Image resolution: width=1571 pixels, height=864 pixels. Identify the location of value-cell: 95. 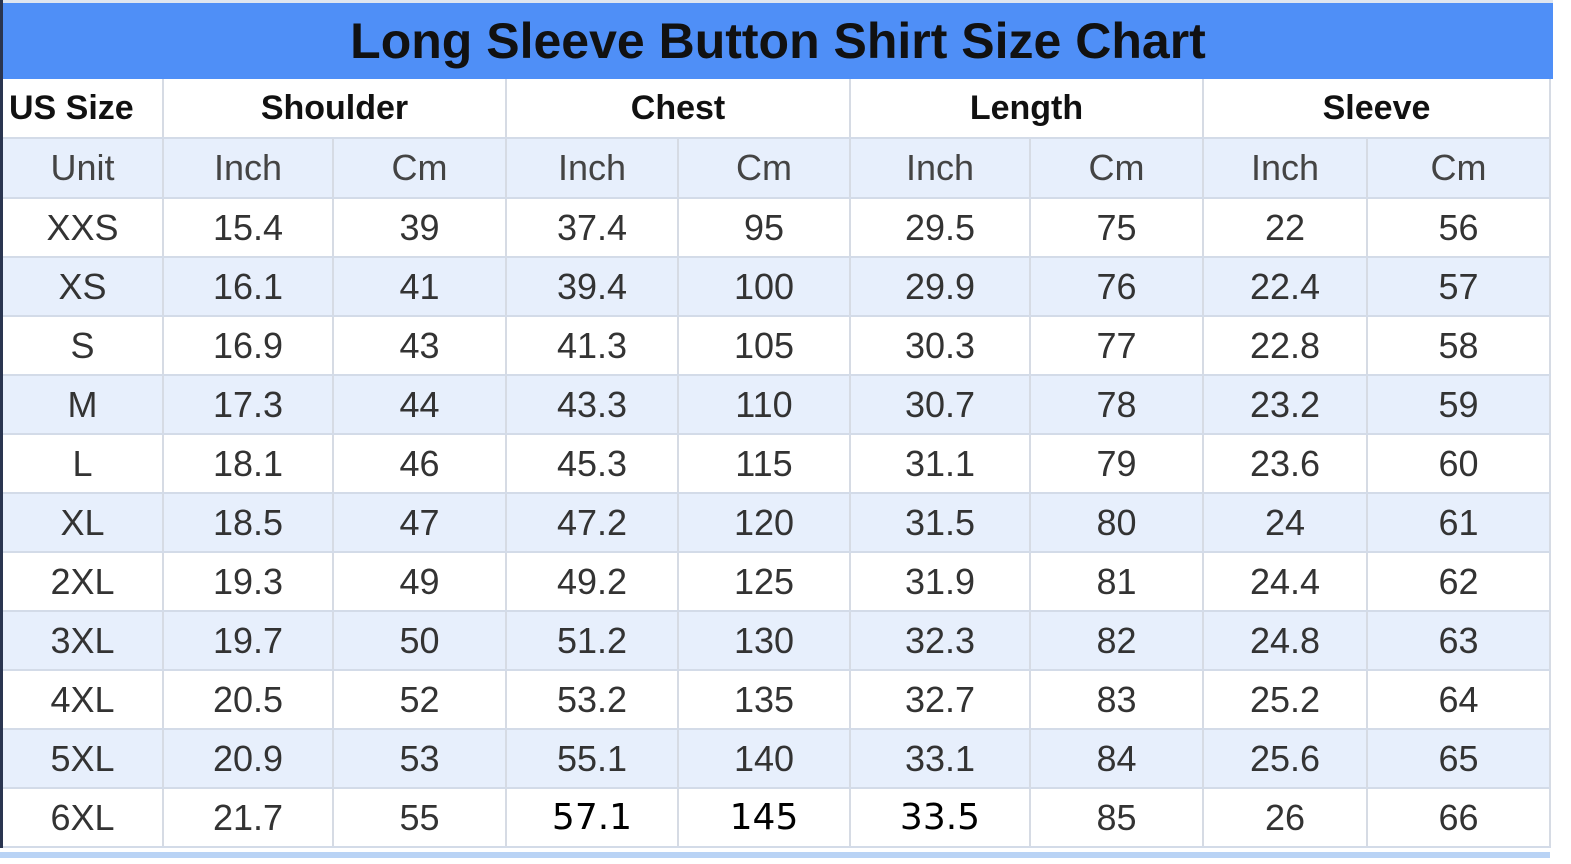
(764, 228).